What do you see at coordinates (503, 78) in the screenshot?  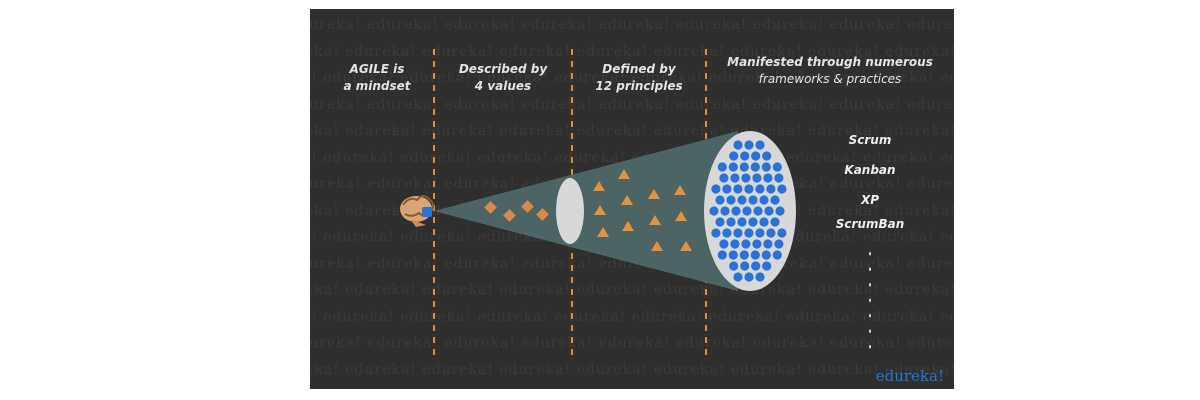 I see `stage-label-values: Described by 4 values` at bounding box center [503, 78].